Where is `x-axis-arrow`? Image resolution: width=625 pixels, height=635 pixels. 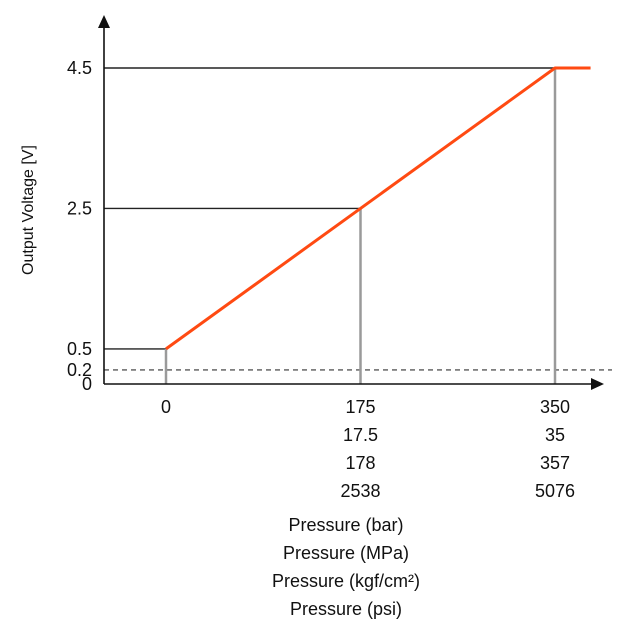 x-axis-arrow is located at coordinates (597, 384).